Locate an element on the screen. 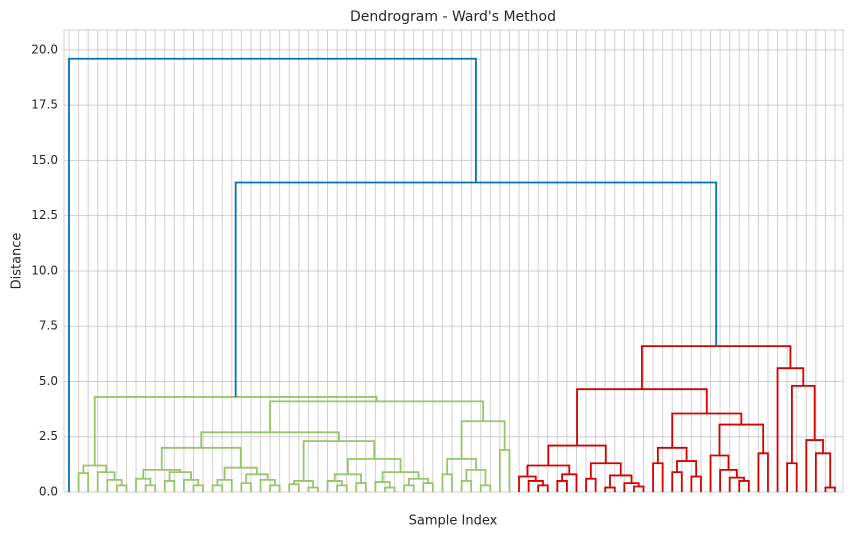 Image resolution: width=854 pixels, height=543 pixels. chart-title: Dendrogram - Ward's Method is located at coordinates (453, 17).